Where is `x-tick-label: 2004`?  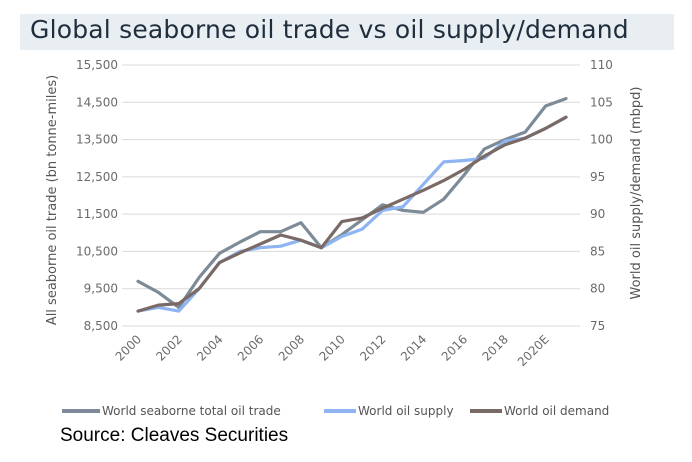
x-tick-label: 2004 is located at coordinates (209, 347).